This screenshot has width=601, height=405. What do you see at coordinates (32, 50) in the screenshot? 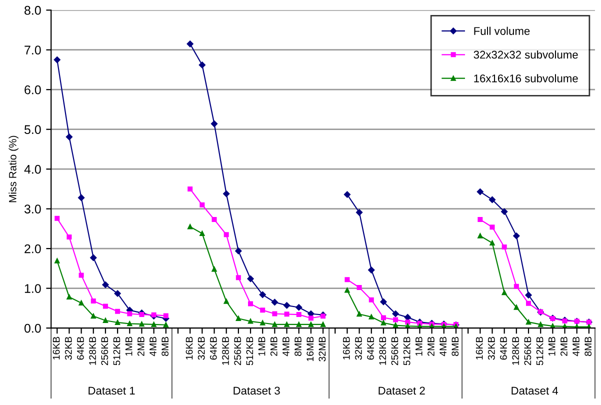
I see `y-tick-label: 7.0` at bounding box center [32, 50].